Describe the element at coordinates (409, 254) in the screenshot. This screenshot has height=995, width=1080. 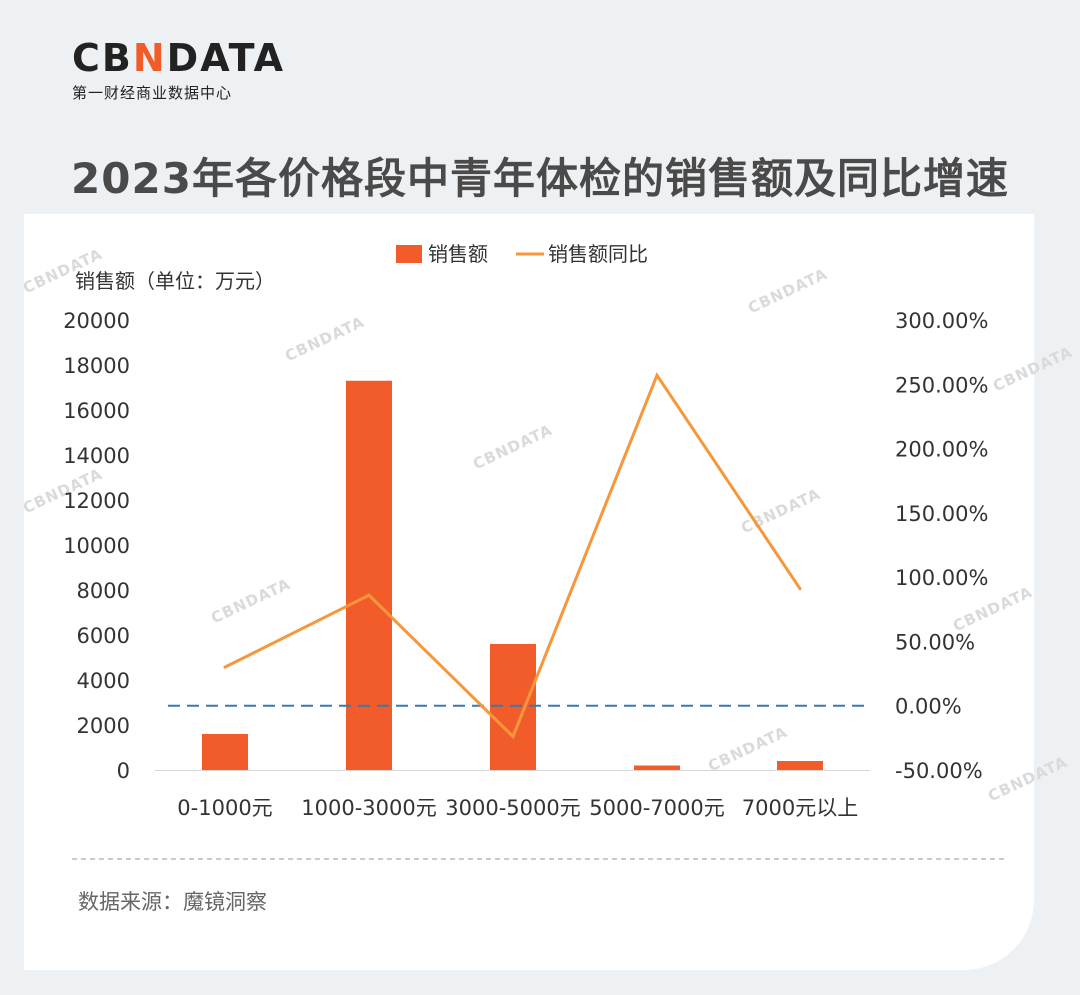
I see `legend-swatch-sales` at that location.